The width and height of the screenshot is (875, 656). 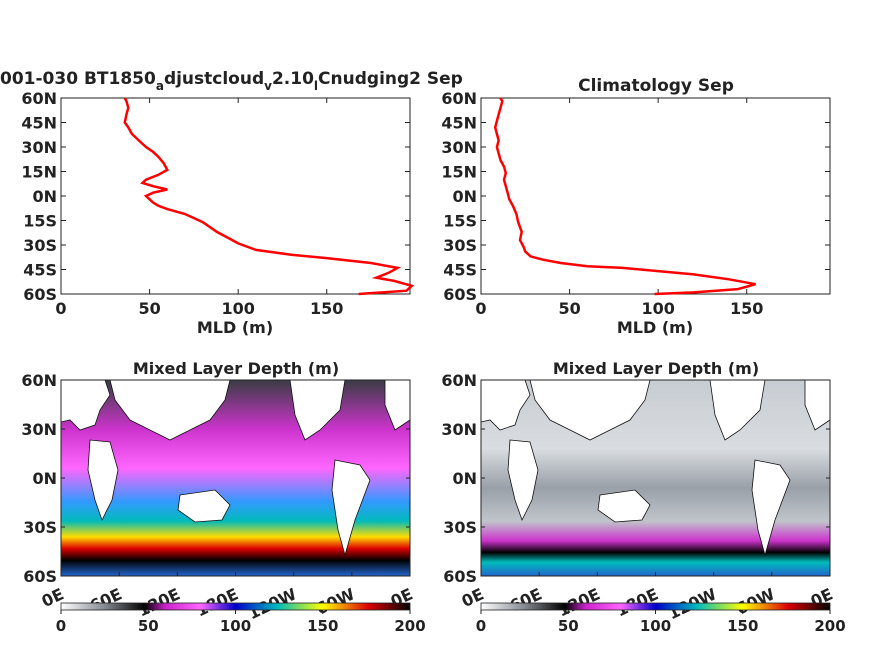 I want to click on panel3-title: Mixed Layer Depth (m), so click(x=236, y=368).